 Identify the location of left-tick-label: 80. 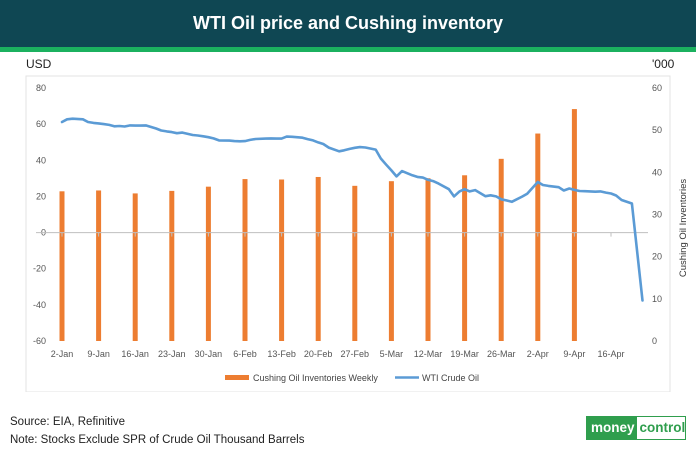
(41, 88).